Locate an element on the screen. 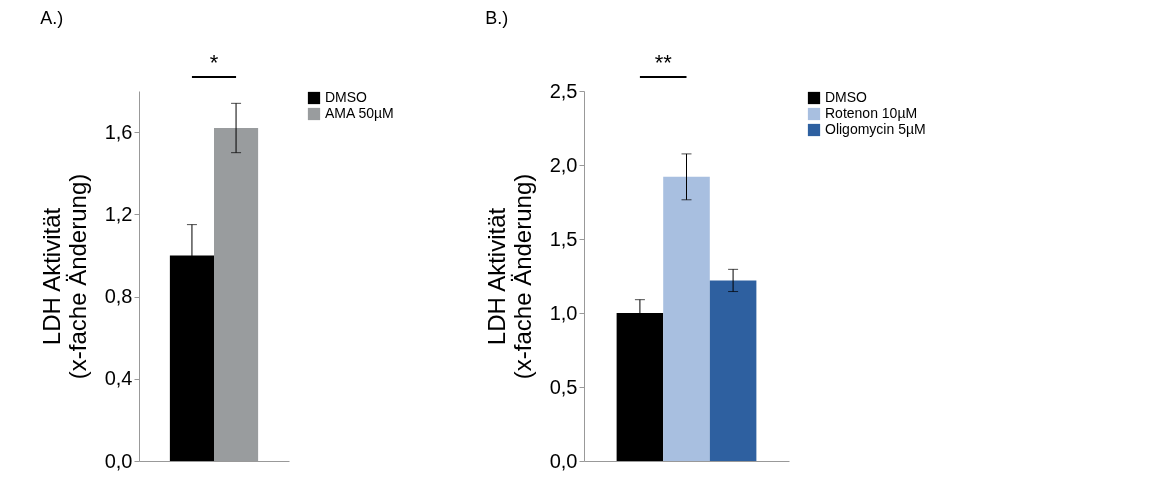 Image resolution: width=1157 pixels, height=482 pixels. y-tick-label: 1,0 is located at coordinates (563, 312).